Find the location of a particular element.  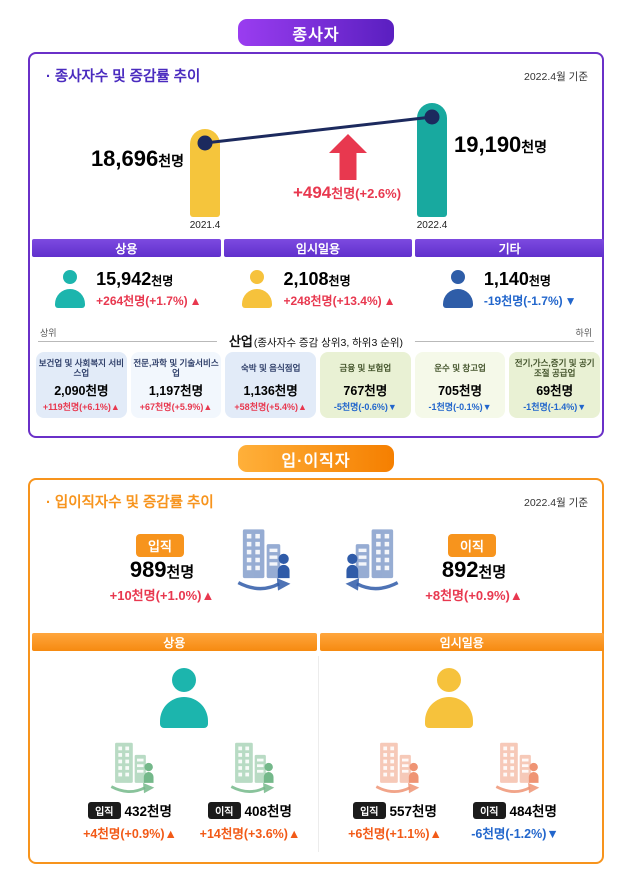

bar-2021 is located at coordinates (205, 173).